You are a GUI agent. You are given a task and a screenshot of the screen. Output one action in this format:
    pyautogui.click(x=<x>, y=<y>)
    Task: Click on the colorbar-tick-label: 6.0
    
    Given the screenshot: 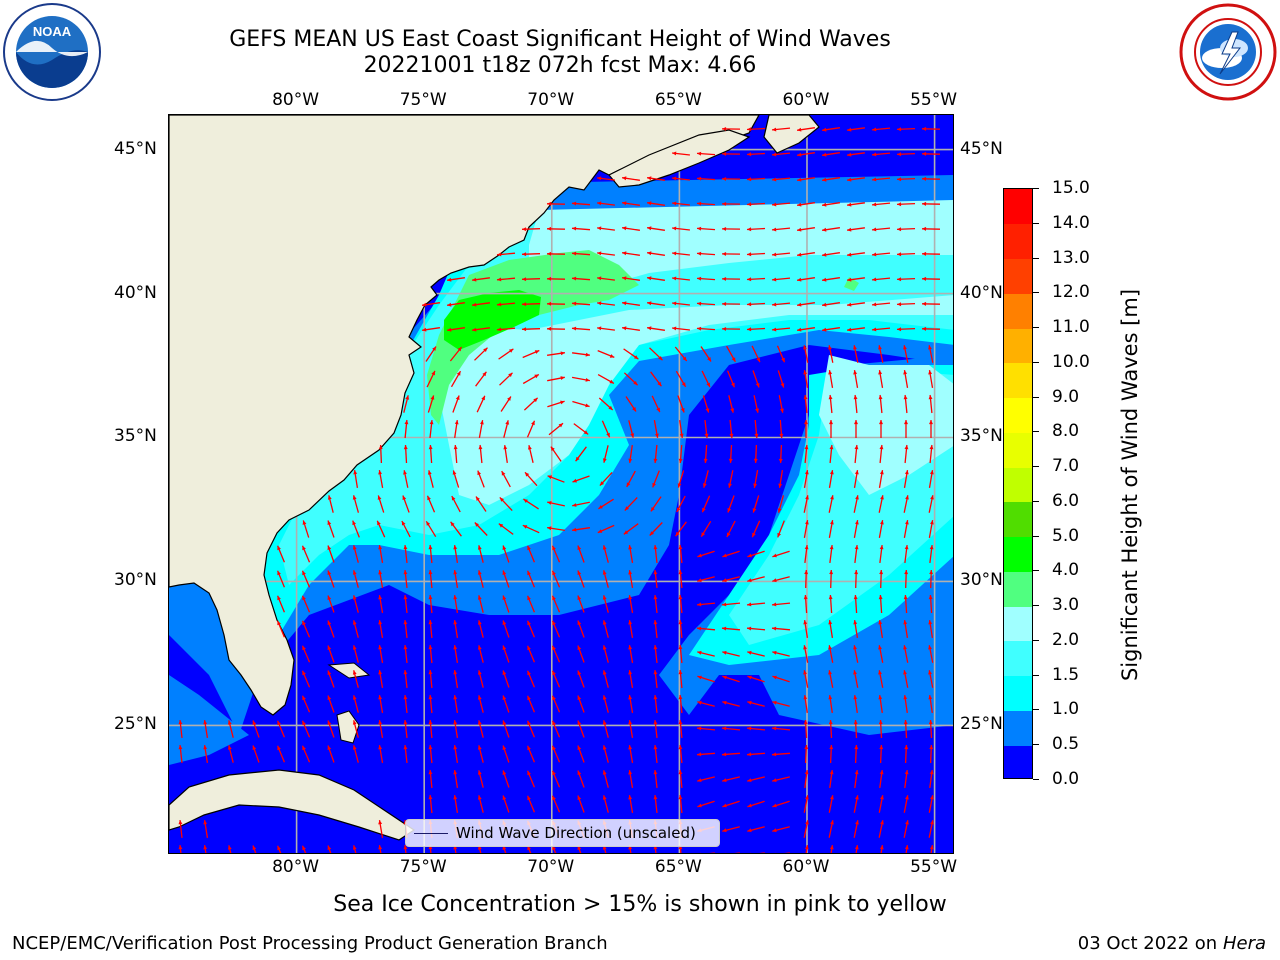 What is the action you would take?
    pyautogui.click(x=1066, y=500)
    